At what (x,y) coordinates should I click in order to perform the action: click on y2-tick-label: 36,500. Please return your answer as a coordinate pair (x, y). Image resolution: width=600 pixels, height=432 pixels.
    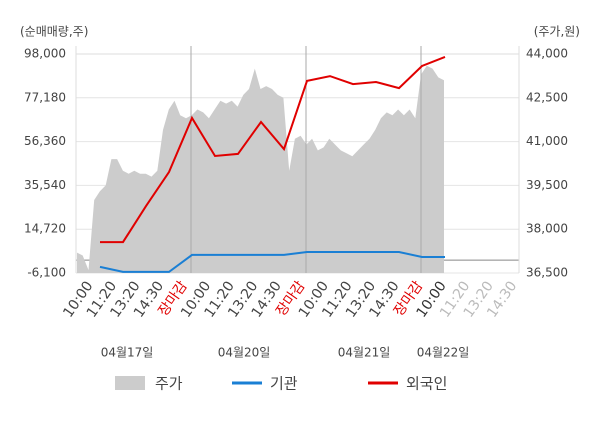
    Looking at the image, I should click on (547, 273).